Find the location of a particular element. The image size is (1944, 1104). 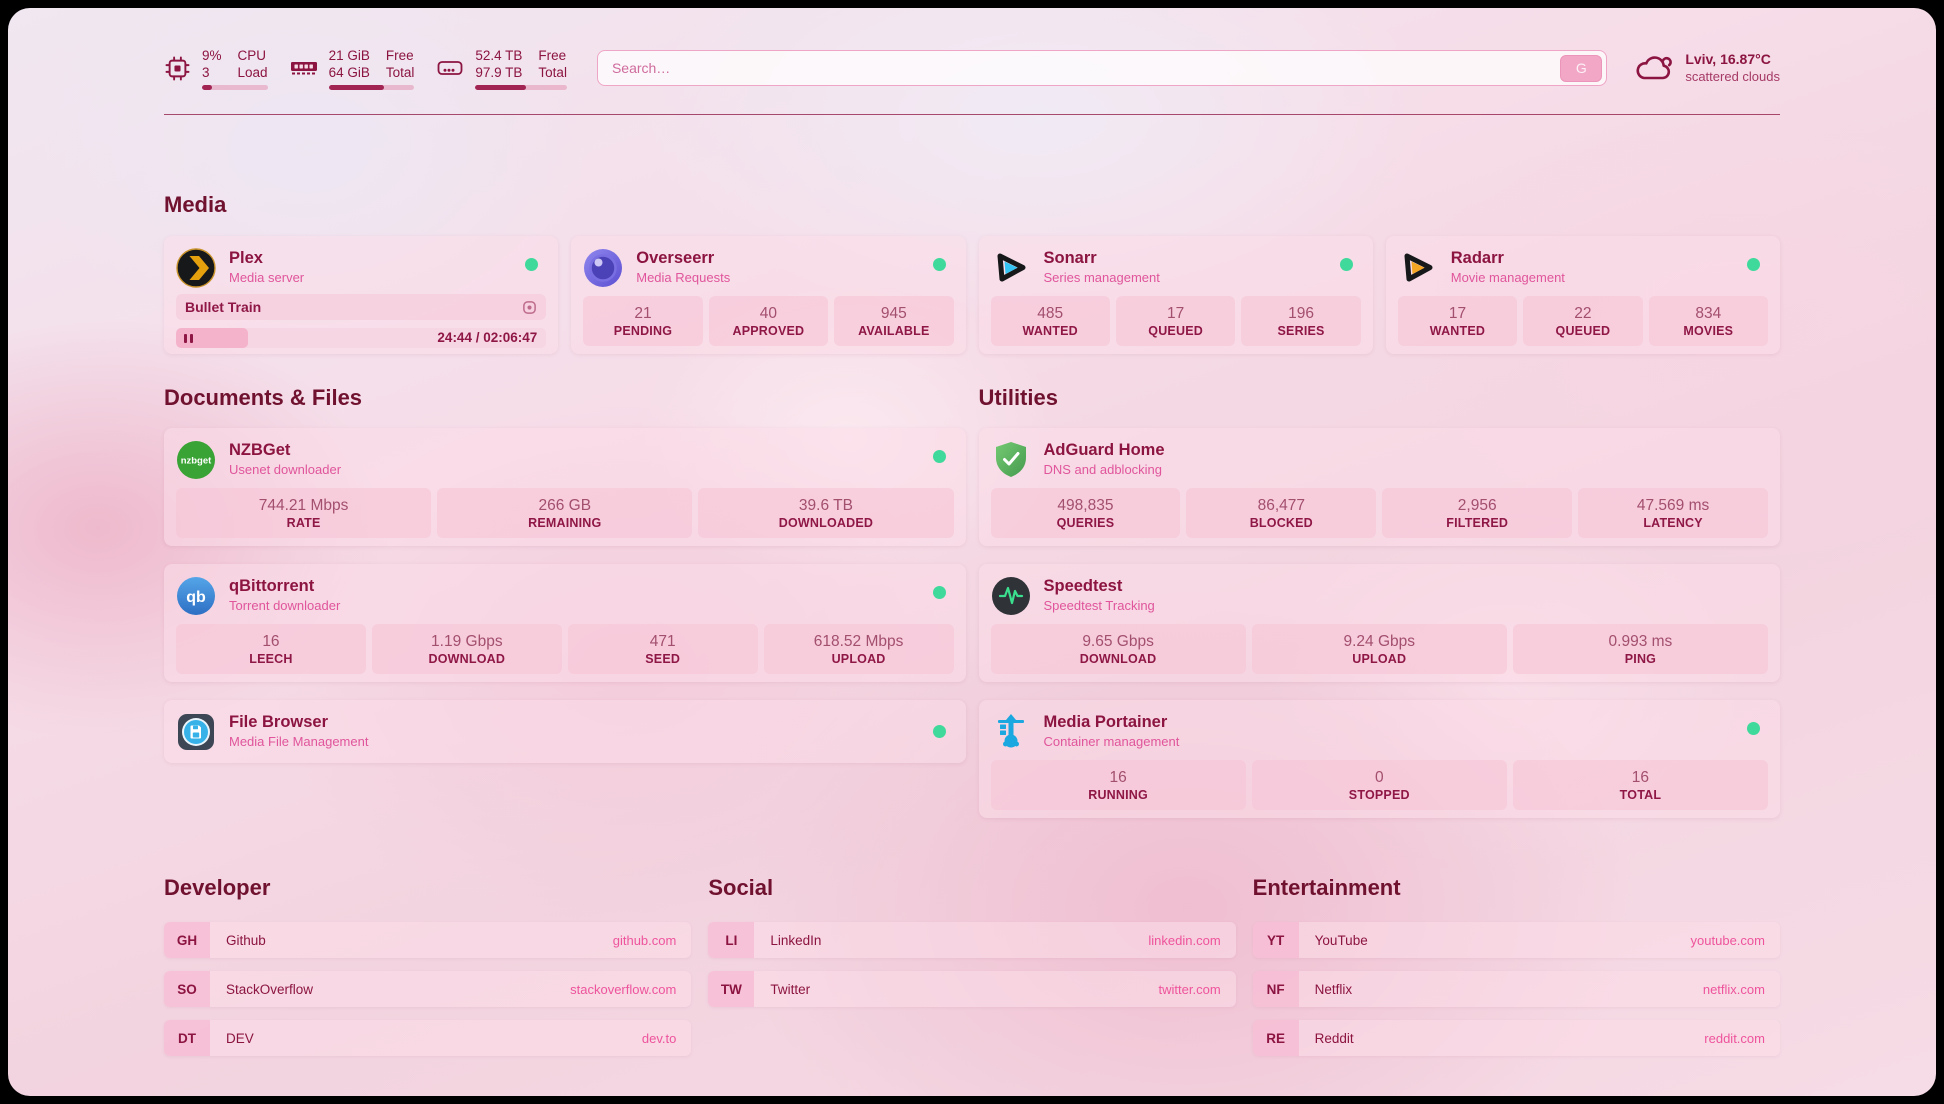

bookmark-name: YouTube is located at coordinates (1341, 940).